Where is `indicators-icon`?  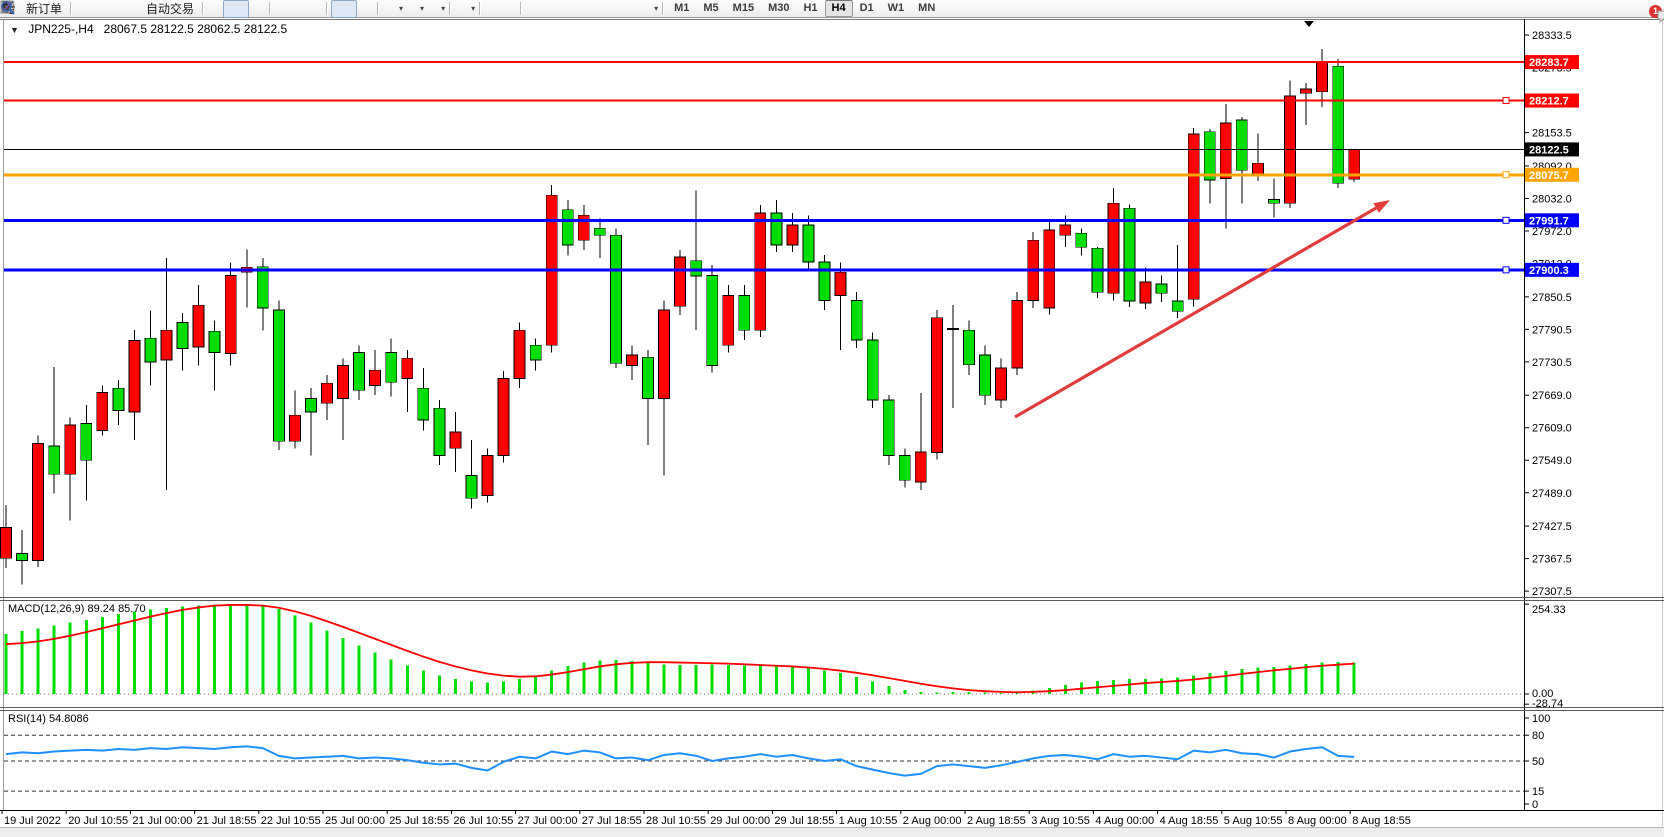
indicators-icon is located at coordinates (235, 9).